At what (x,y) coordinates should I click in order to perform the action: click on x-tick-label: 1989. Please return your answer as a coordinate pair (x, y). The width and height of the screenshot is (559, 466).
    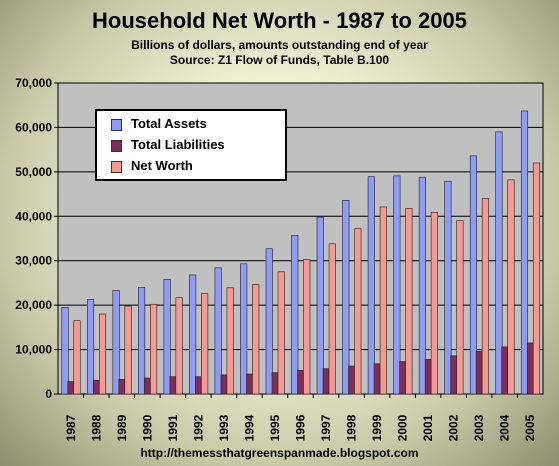
    Looking at the image, I should click on (122, 427).